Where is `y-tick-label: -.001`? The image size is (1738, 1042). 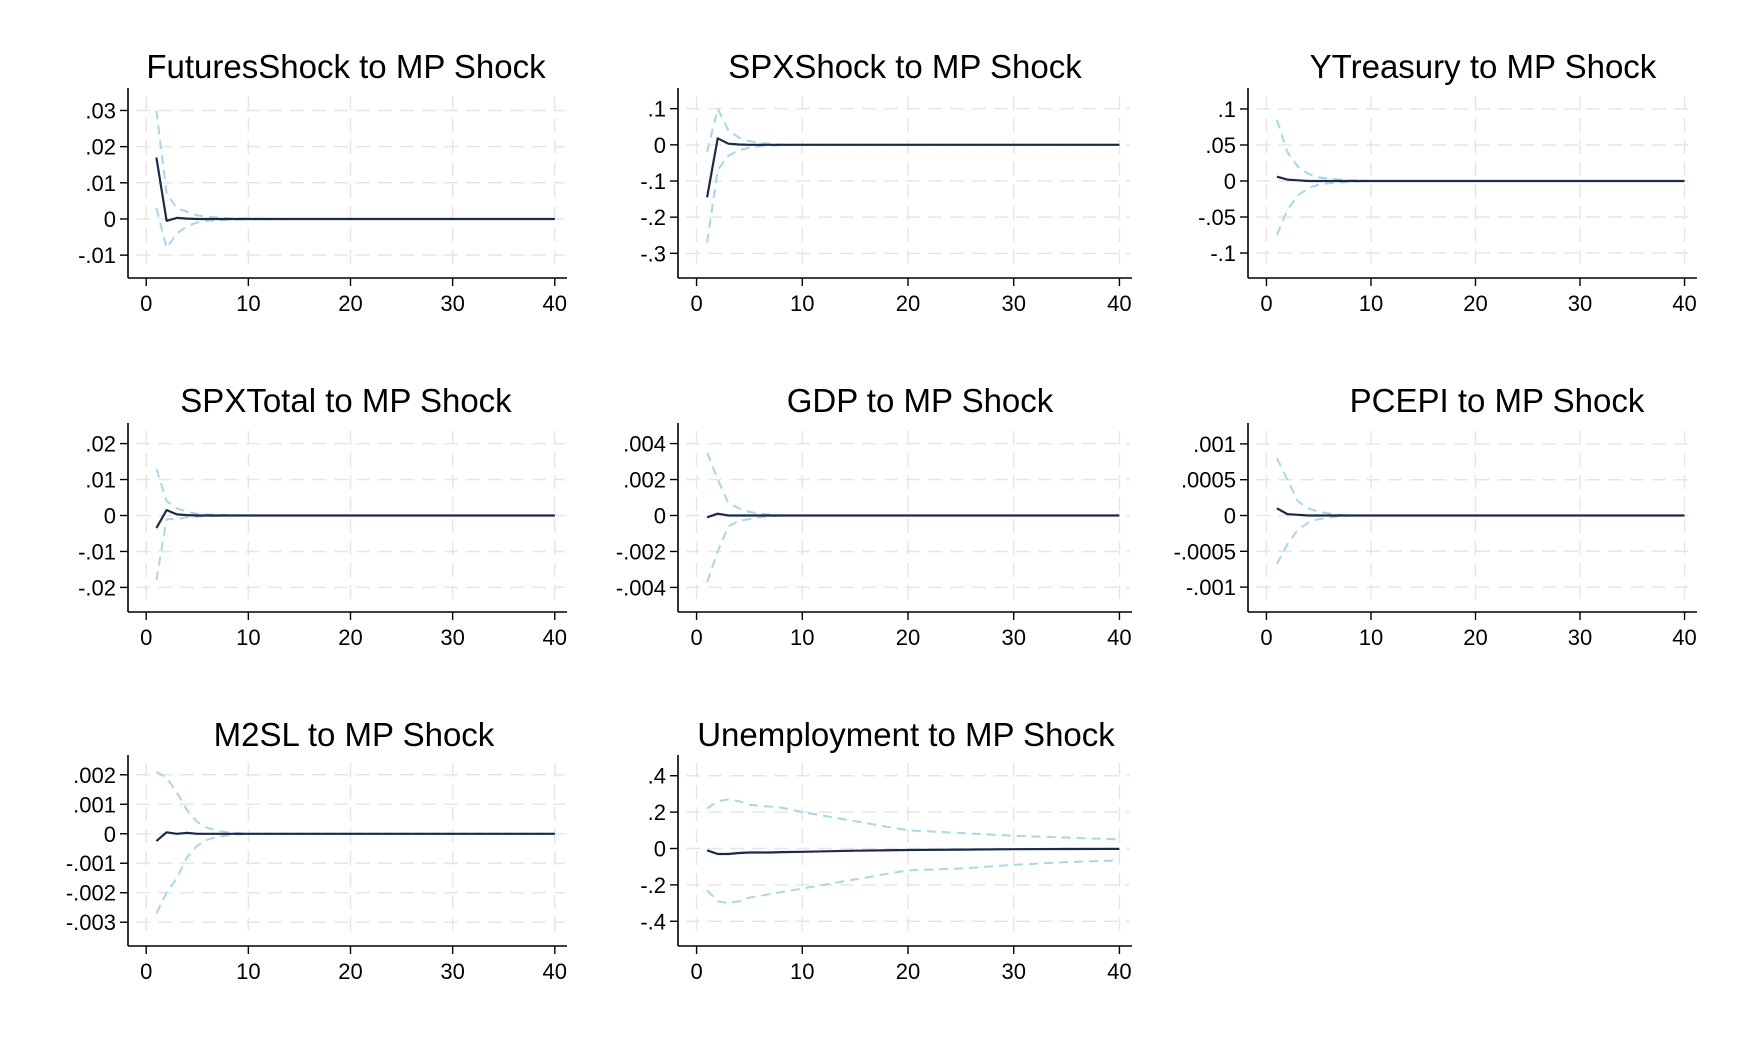
y-tick-label: -.001 is located at coordinates (91, 863).